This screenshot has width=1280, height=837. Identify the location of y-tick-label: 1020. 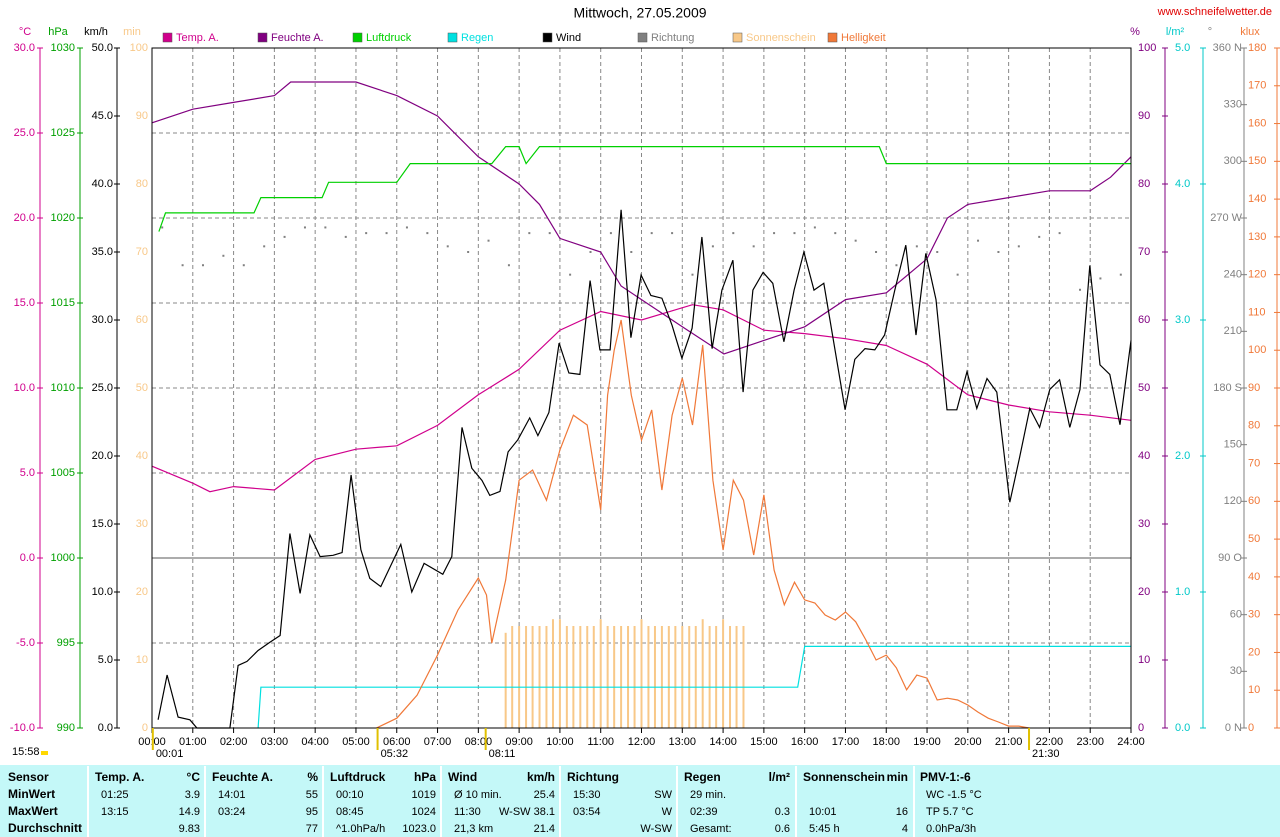
(63, 218).